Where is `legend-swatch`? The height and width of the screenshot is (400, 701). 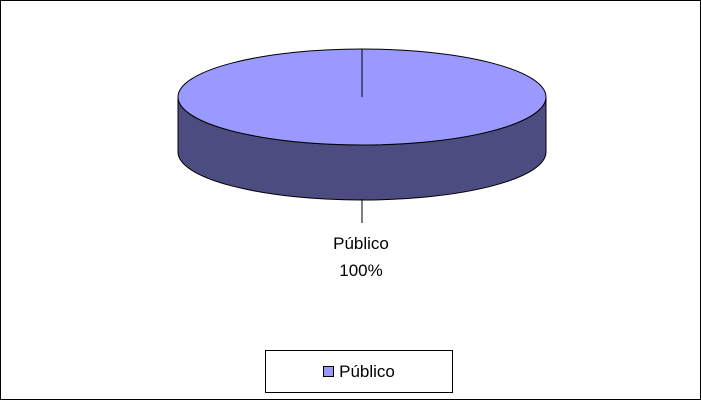
legend-swatch is located at coordinates (329, 371).